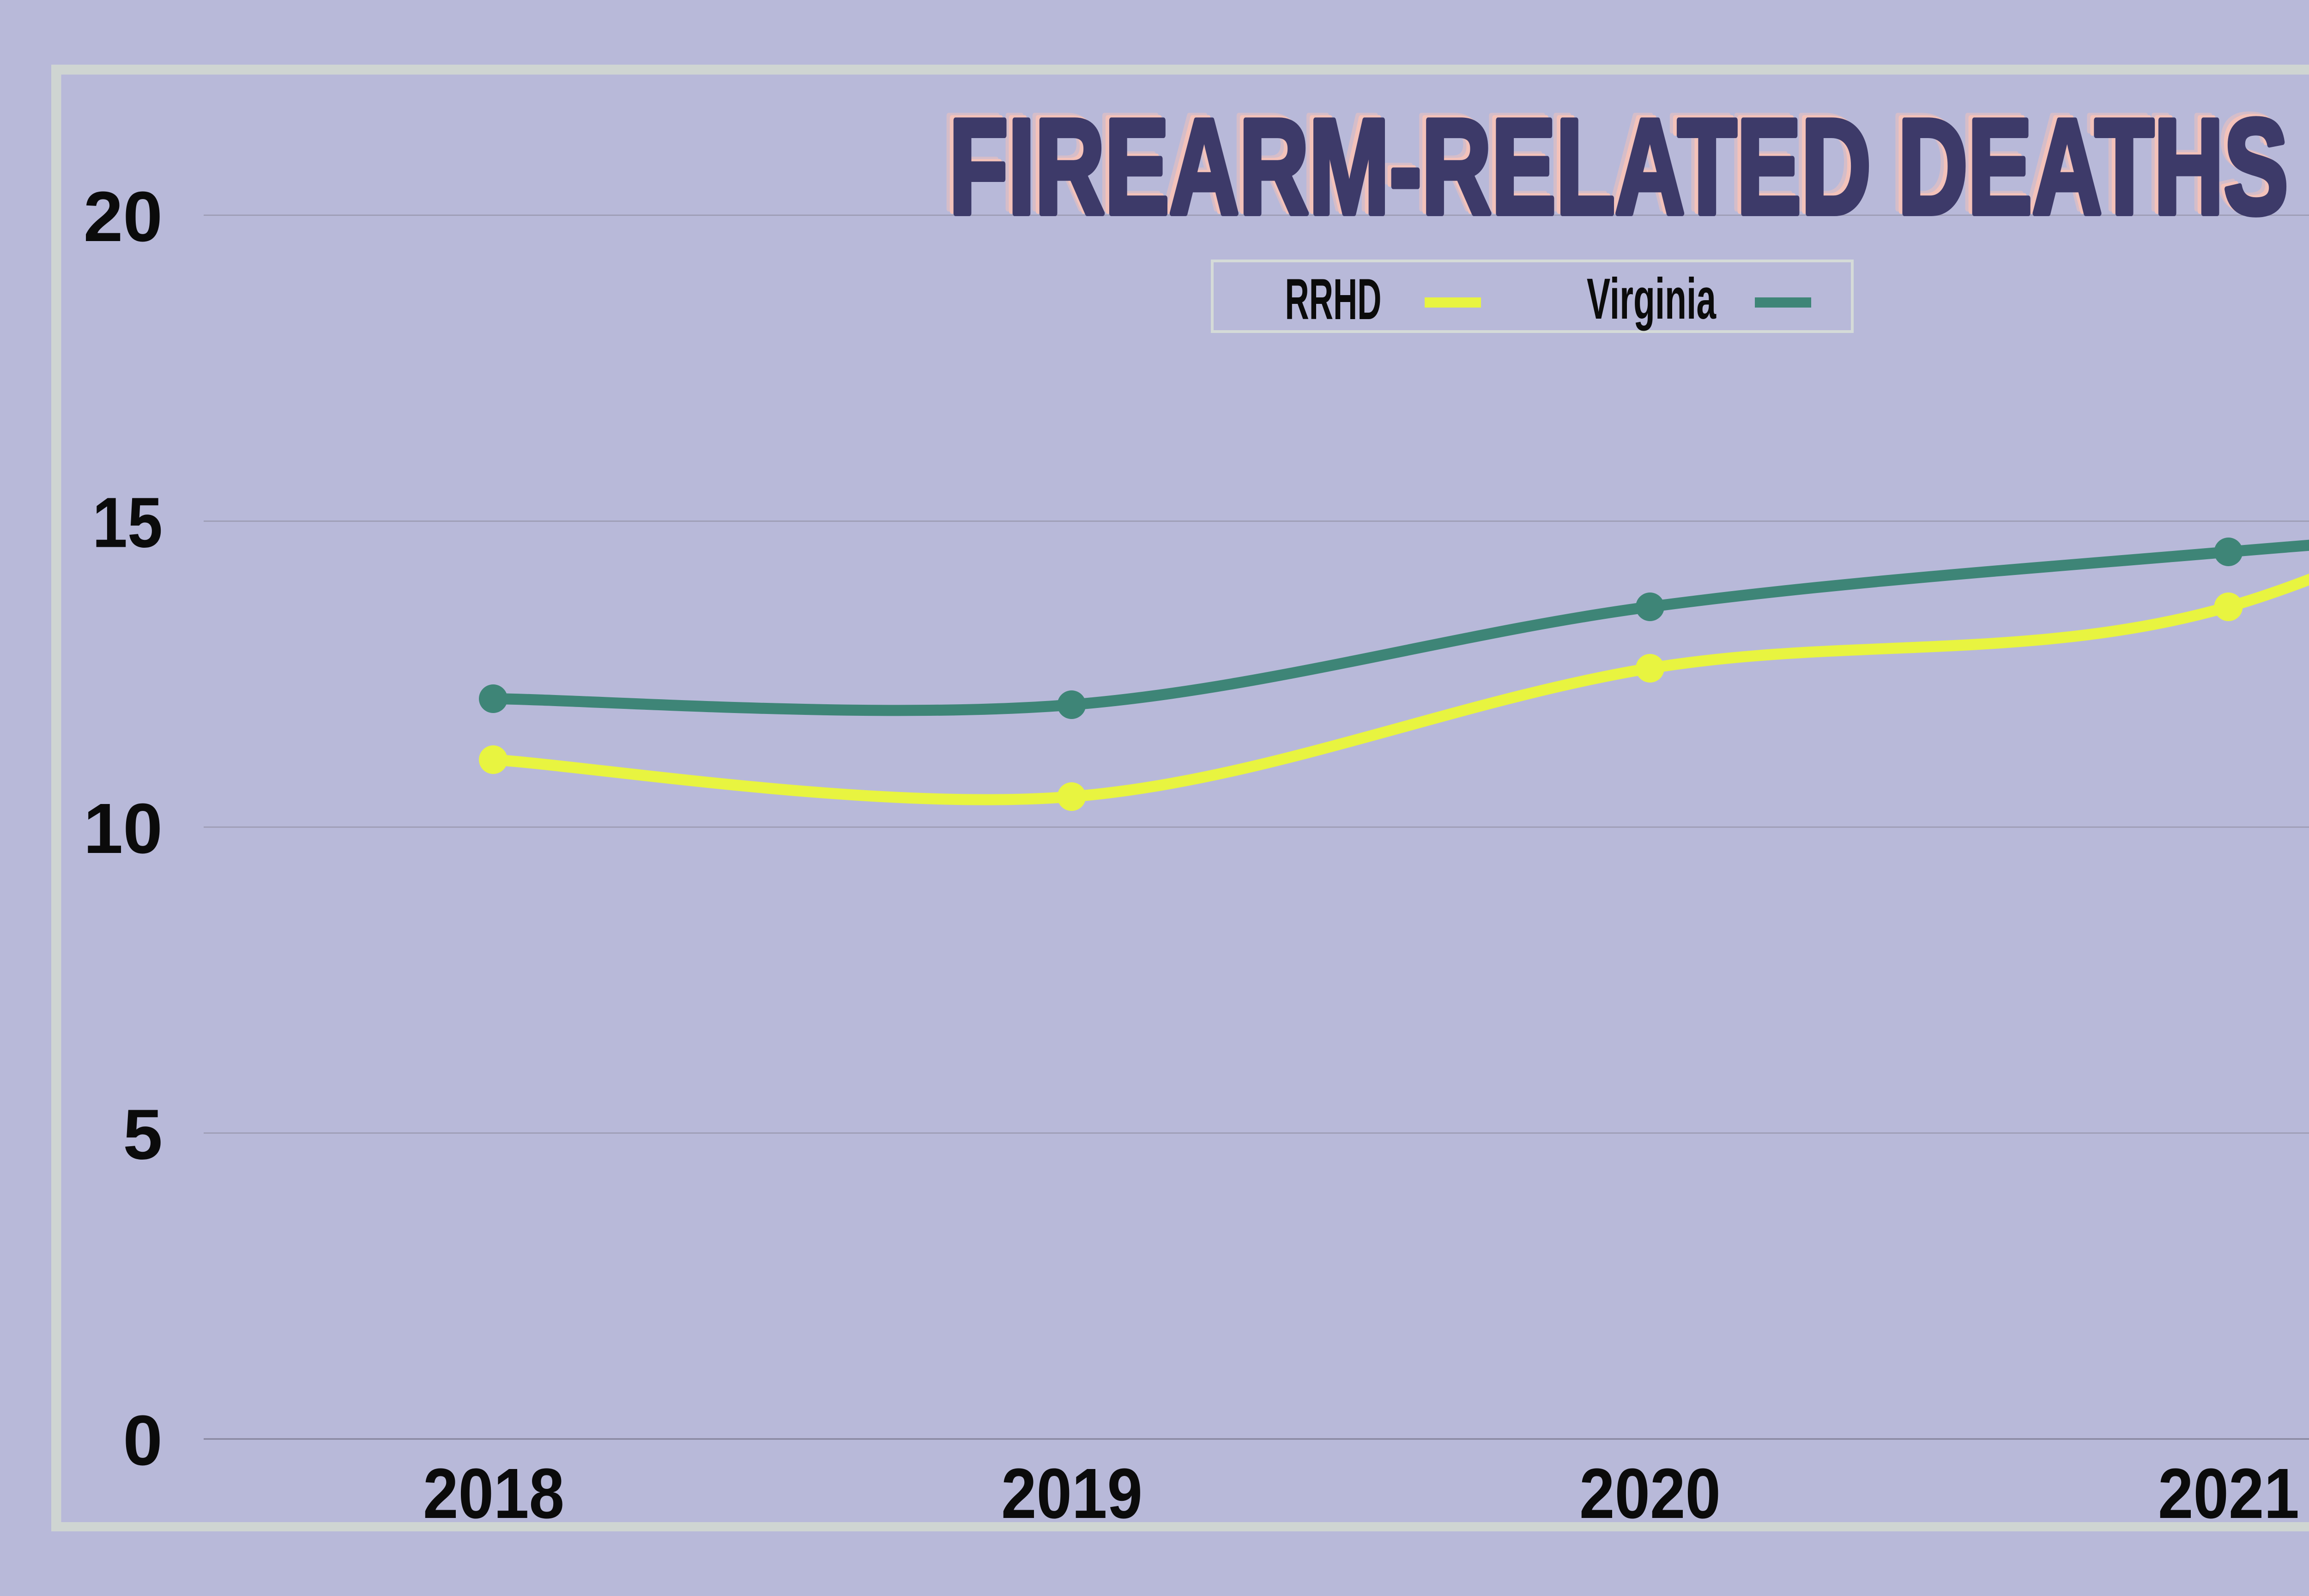 Image resolution: width=2309 pixels, height=1596 pixels. I want to click on svg-text: 2020, so click(1650, 1493).